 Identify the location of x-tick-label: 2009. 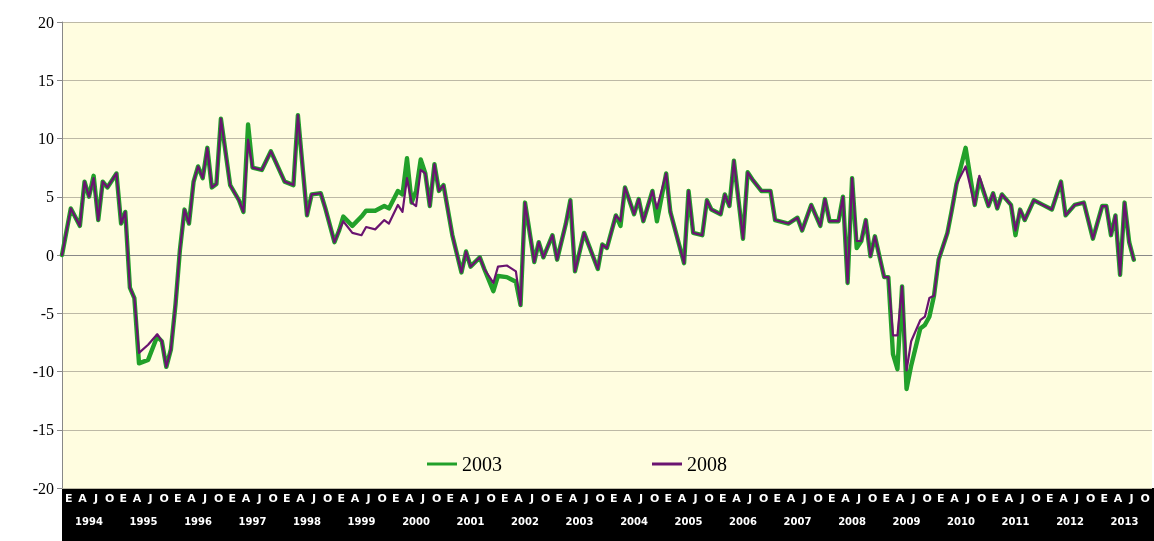
(906, 521).